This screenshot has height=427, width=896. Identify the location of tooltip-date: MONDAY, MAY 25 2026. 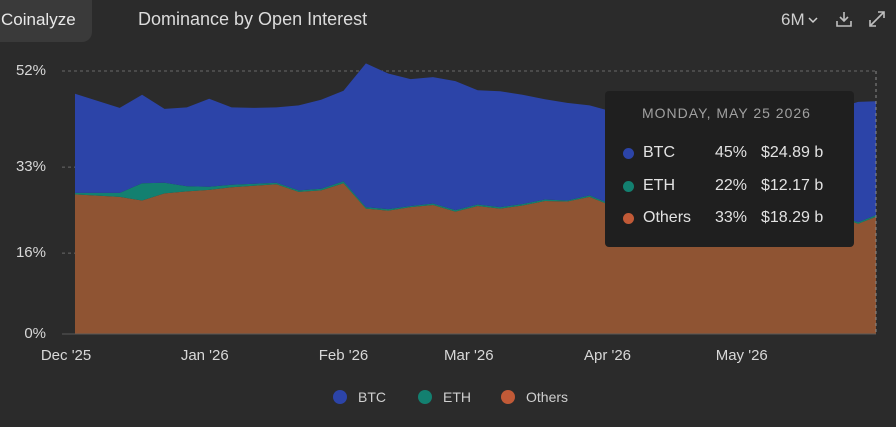
(726, 113).